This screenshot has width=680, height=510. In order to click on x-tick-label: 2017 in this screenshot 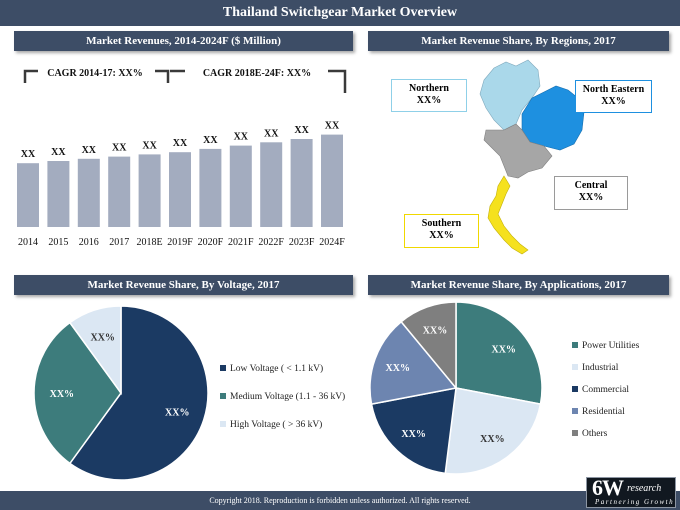, I will do `click(119, 242)`.